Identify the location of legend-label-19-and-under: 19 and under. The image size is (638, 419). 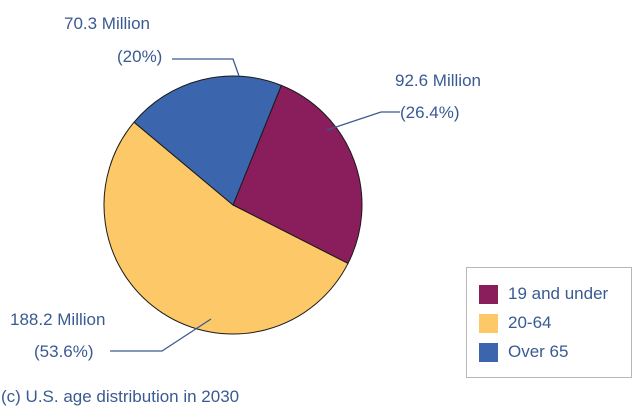
(558, 293).